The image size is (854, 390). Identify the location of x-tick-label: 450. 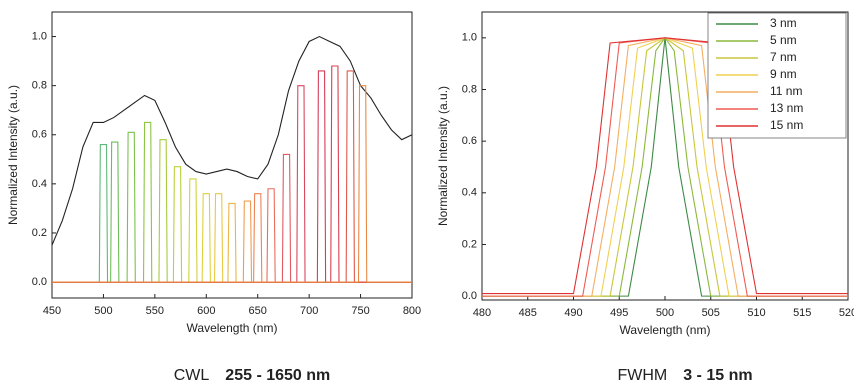
(52, 311).